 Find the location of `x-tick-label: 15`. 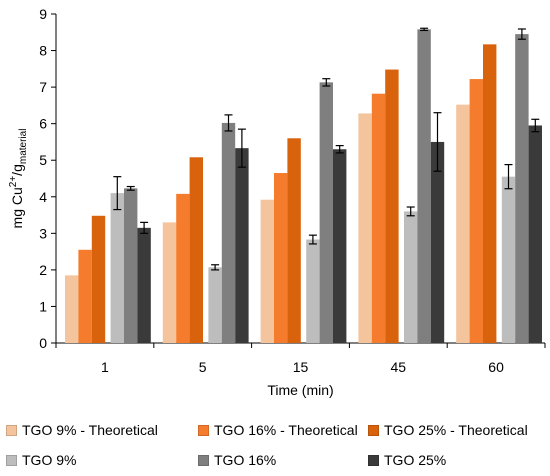

x-tick-label: 15 is located at coordinates (301, 367).